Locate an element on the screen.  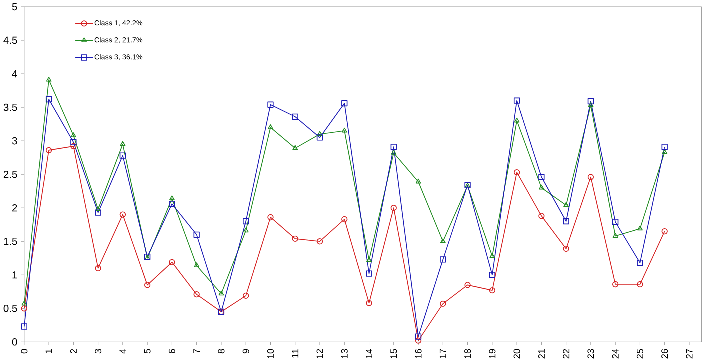
x-tick-label: 15 is located at coordinates (394, 354).